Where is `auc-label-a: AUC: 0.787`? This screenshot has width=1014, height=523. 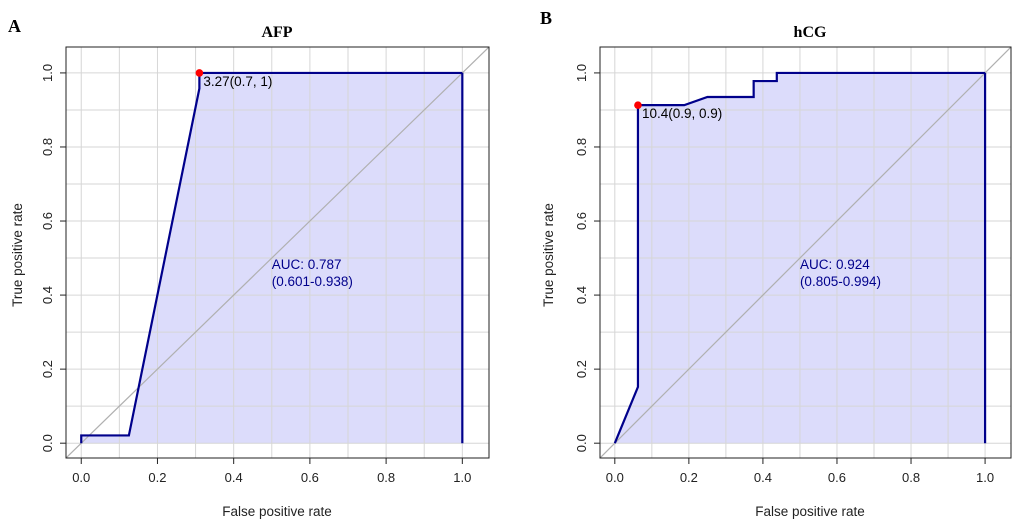
auc-label-a: AUC: 0.787 is located at coordinates (307, 264).